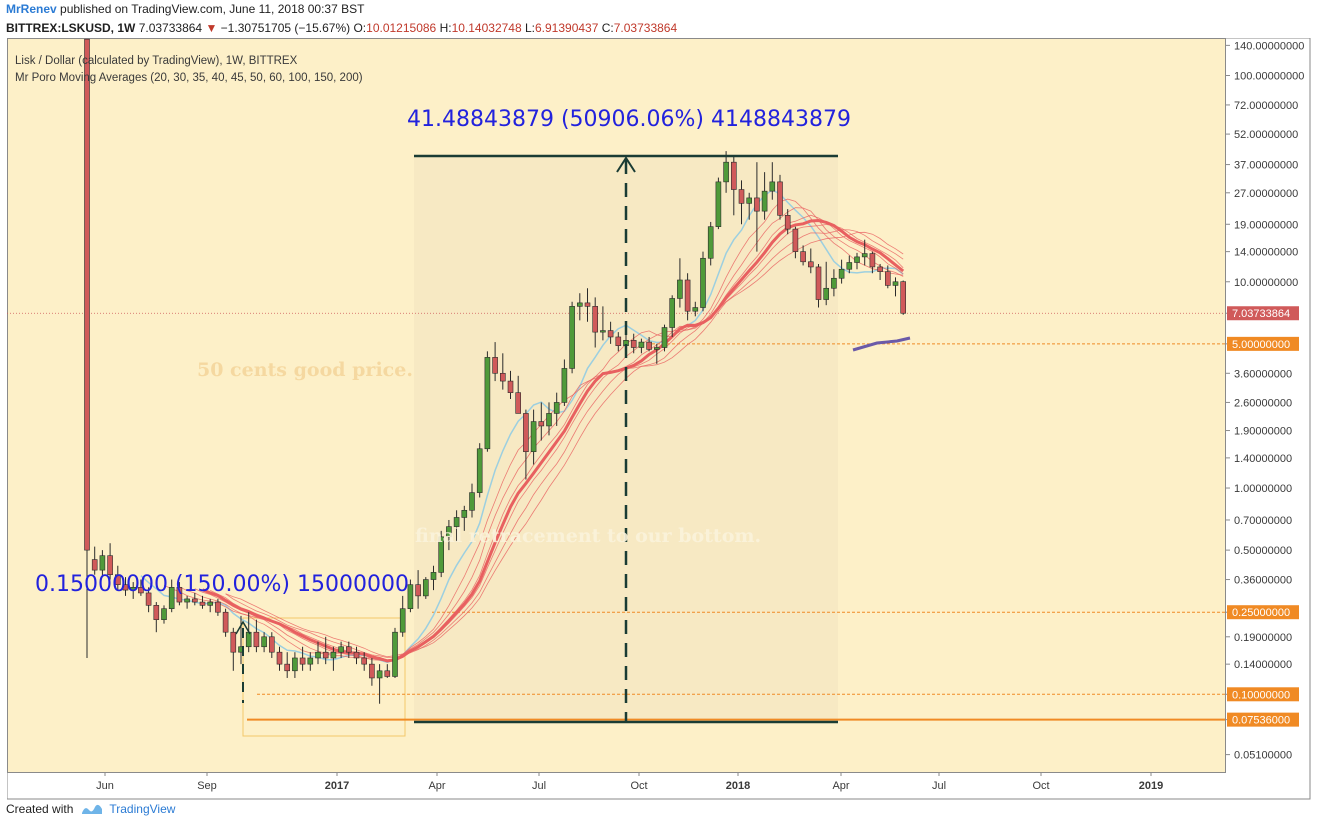 The image size is (1317, 828). I want to click on y-tick-label: 14.00000000, so click(1266, 253).